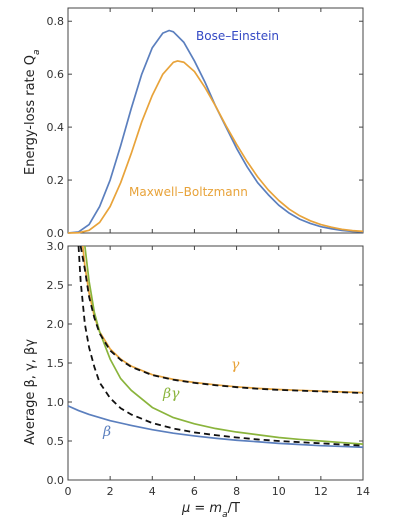 The width and height of the screenshot is (415, 522). What do you see at coordinates (171, 394) in the screenshot?
I see `beta-gamma-label: βγ` at bounding box center [171, 394].